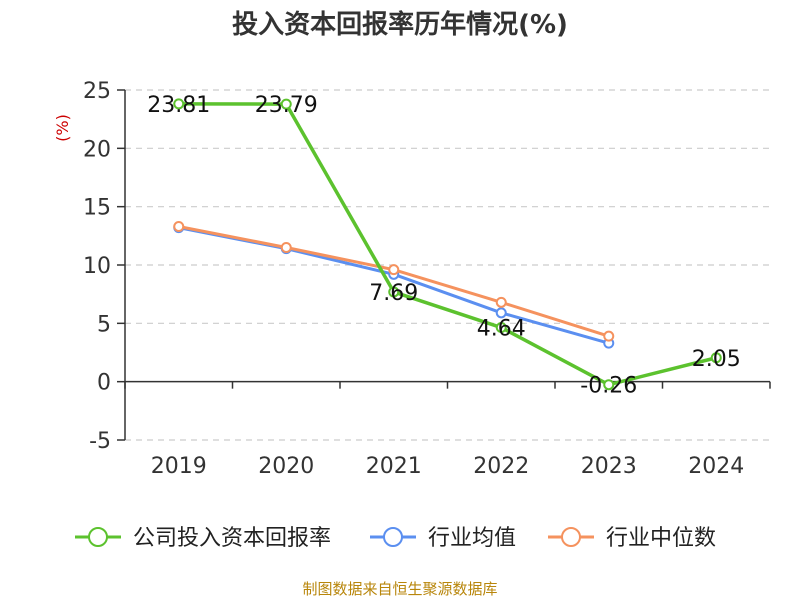 Image resolution: width=800 pixels, height=600 pixels. I want to click on x-tick-label: 2022, so click(501, 466).